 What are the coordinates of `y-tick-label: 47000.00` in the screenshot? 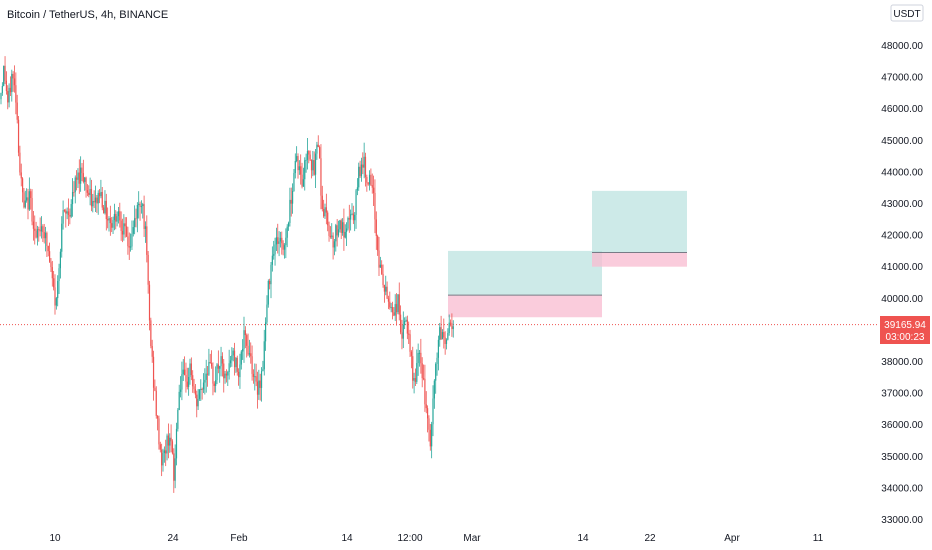 It's located at (902, 78).